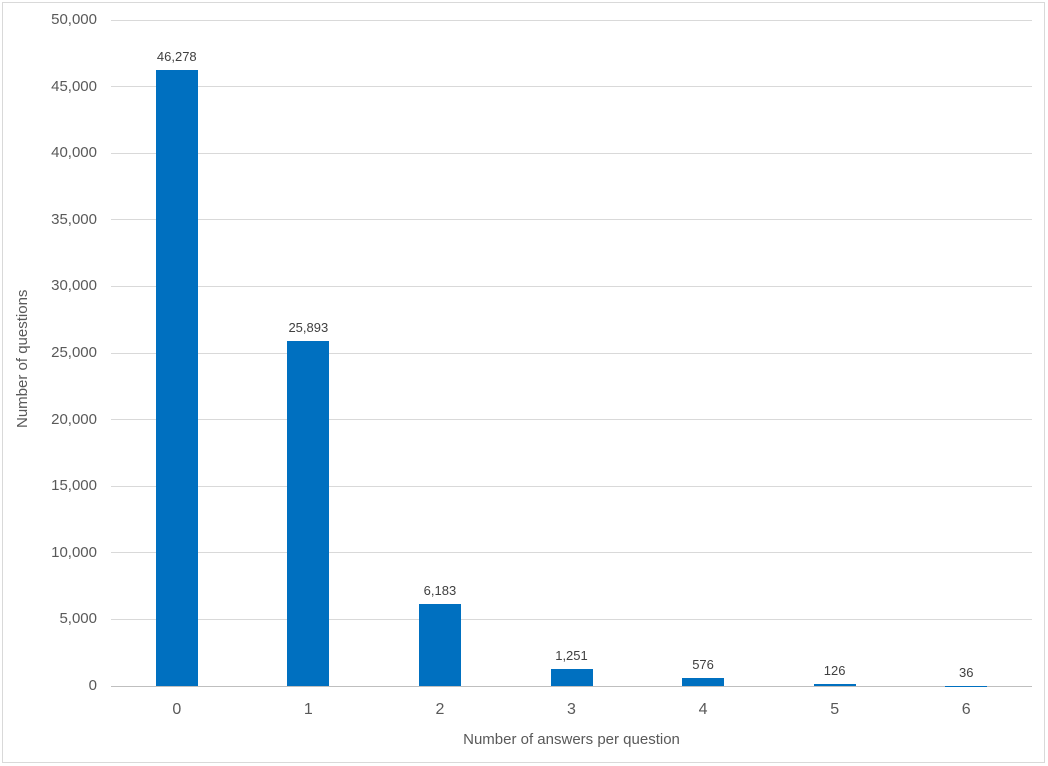 Image resolution: width=1048 pixels, height=766 pixels. Describe the element at coordinates (74, 19) in the screenshot. I see `y-axis-tick-label: 50,000` at that location.